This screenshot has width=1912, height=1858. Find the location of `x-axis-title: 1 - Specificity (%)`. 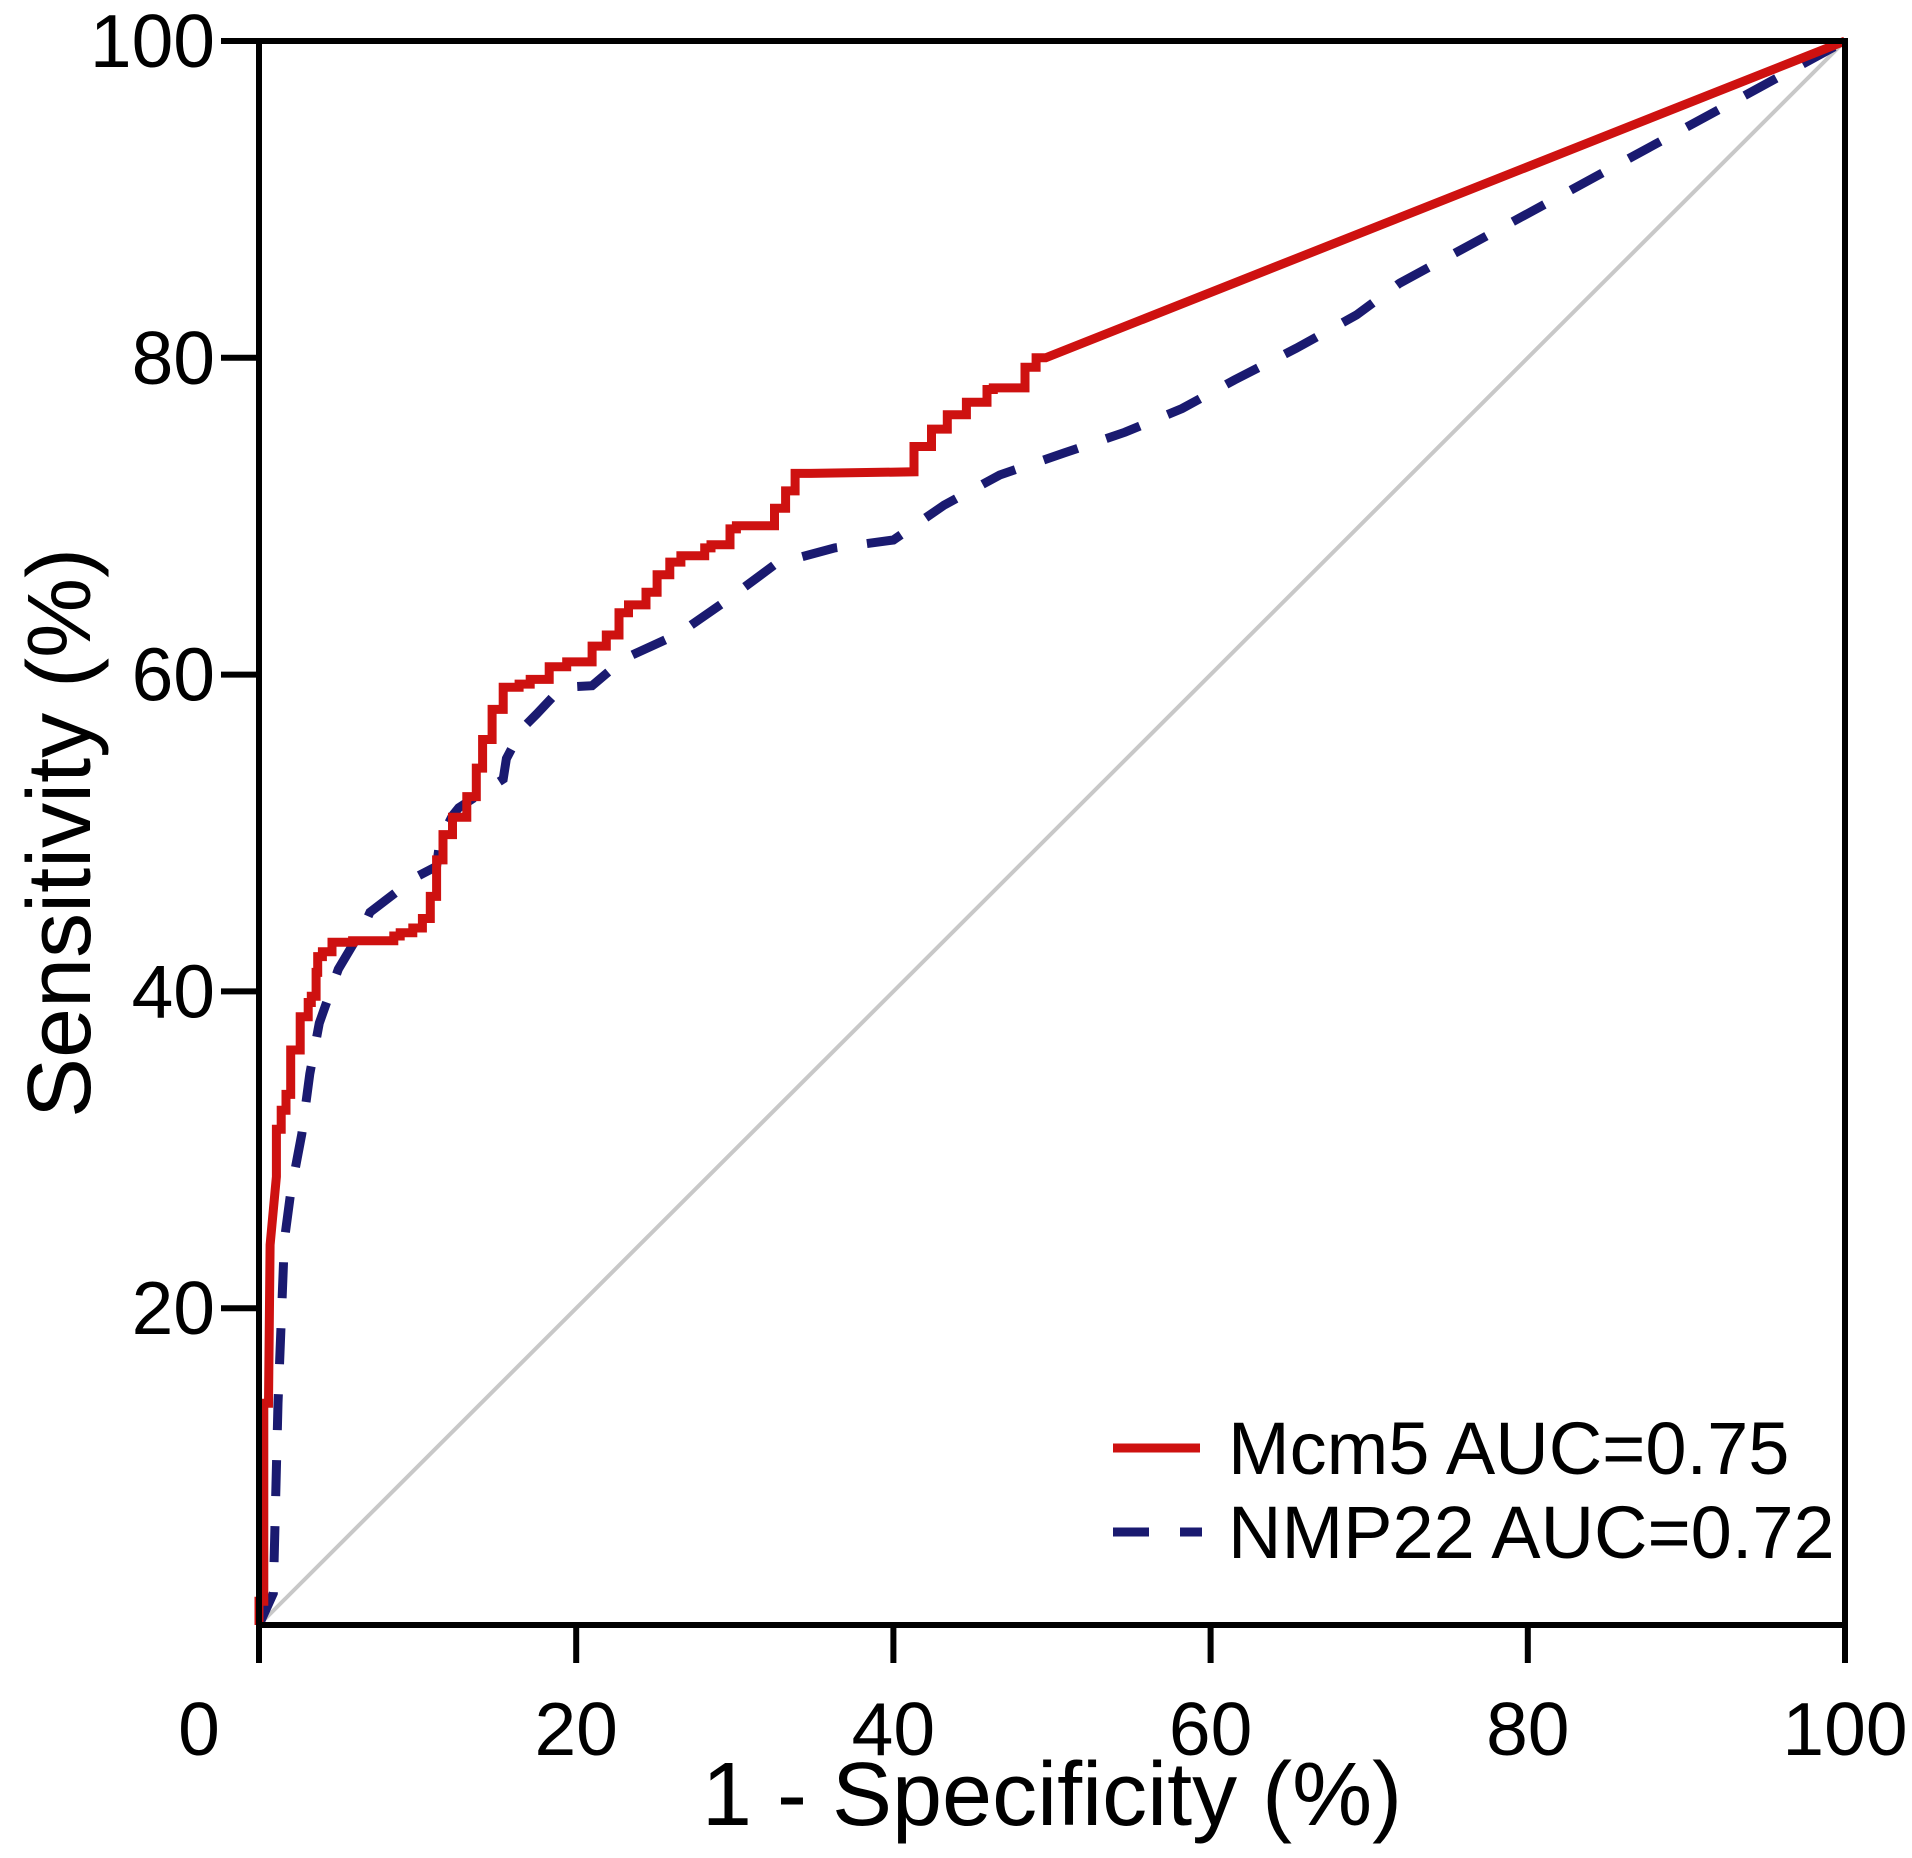

x-axis-title: 1 - Specificity (%) is located at coordinates (1052, 1795).